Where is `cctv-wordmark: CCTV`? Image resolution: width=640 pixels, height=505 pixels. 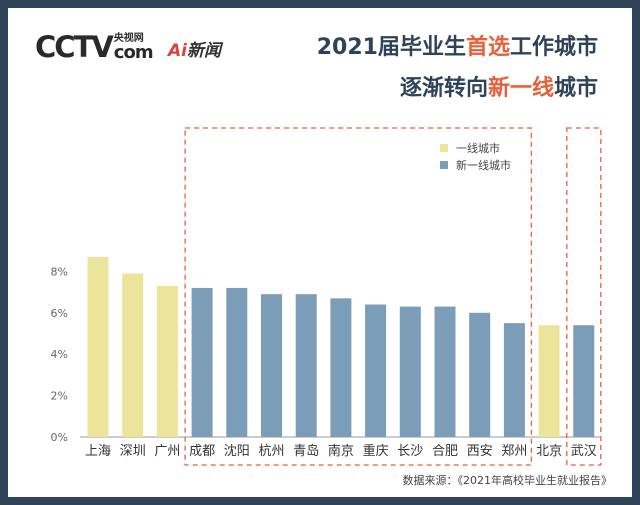
cctv-wordmark: CCTV is located at coordinates (74, 47).